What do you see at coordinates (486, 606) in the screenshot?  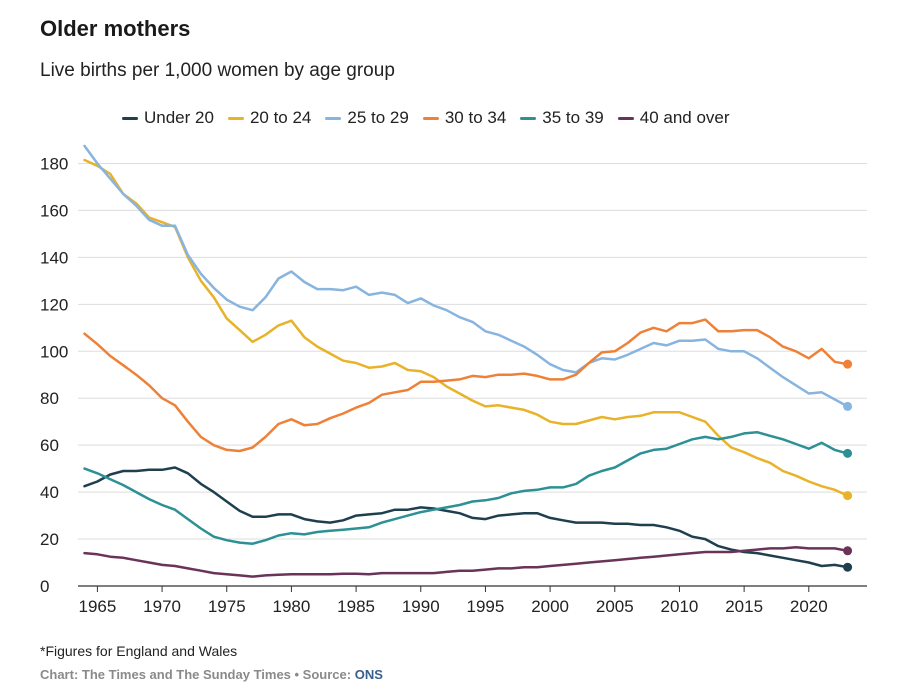 I see `x-tick-label: 1995` at bounding box center [486, 606].